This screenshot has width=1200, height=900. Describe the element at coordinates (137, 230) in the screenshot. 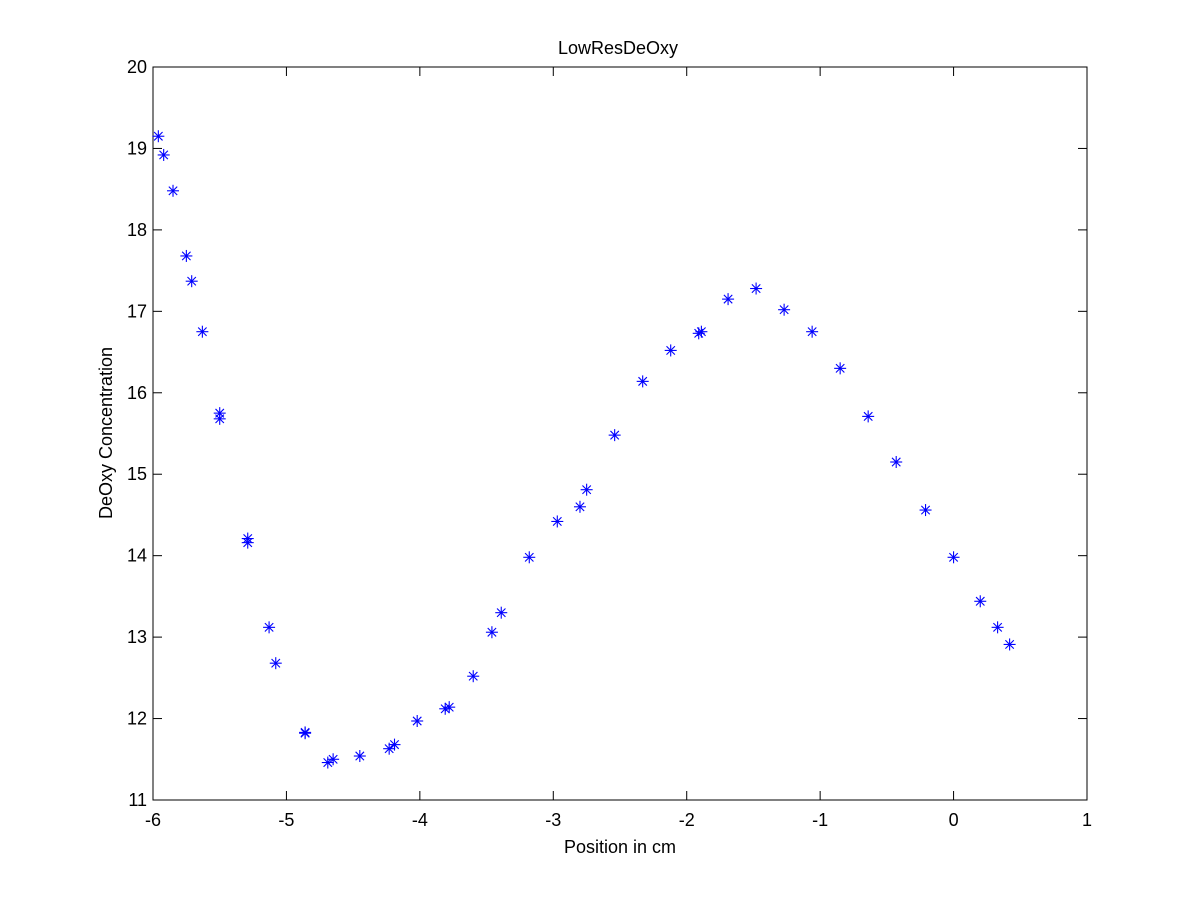

I see `y-tick-label: 18` at that location.